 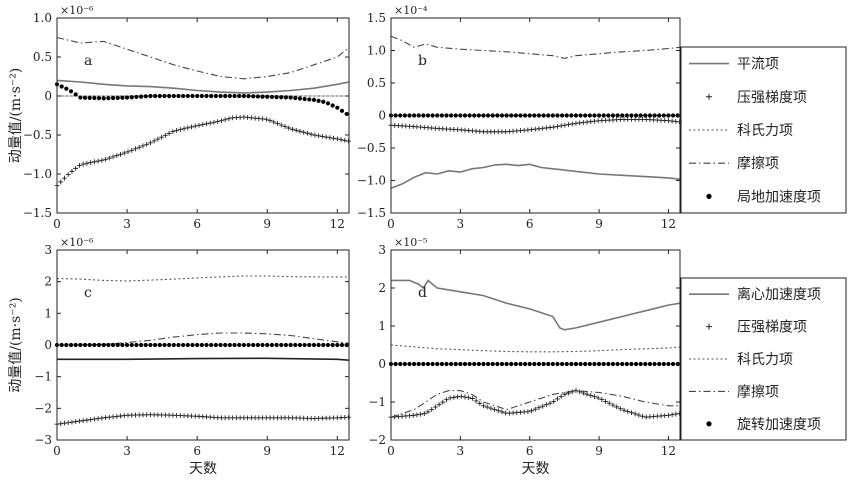 I want to click on x-tick-label: 9, so click(x=267, y=224).